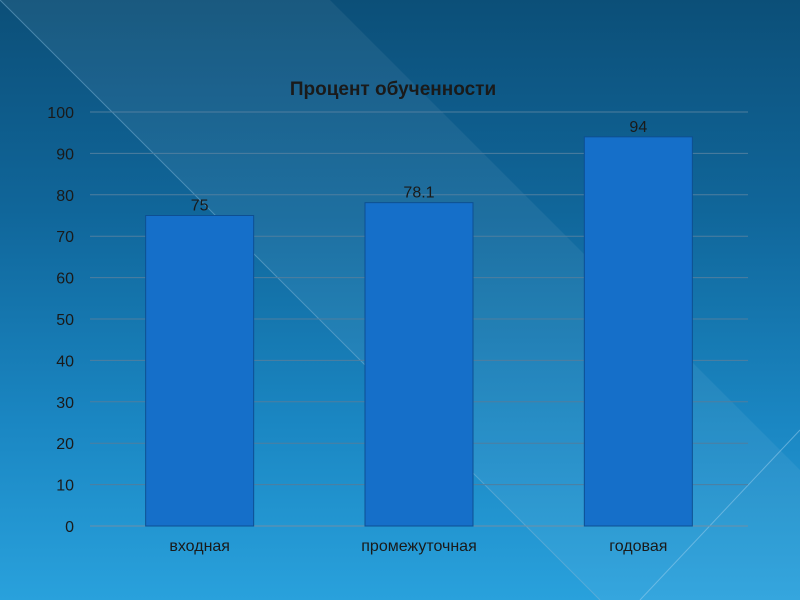 This screenshot has width=800, height=600. What do you see at coordinates (638, 546) in the screenshot?
I see `x-category-label: годовая` at bounding box center [638, 546].